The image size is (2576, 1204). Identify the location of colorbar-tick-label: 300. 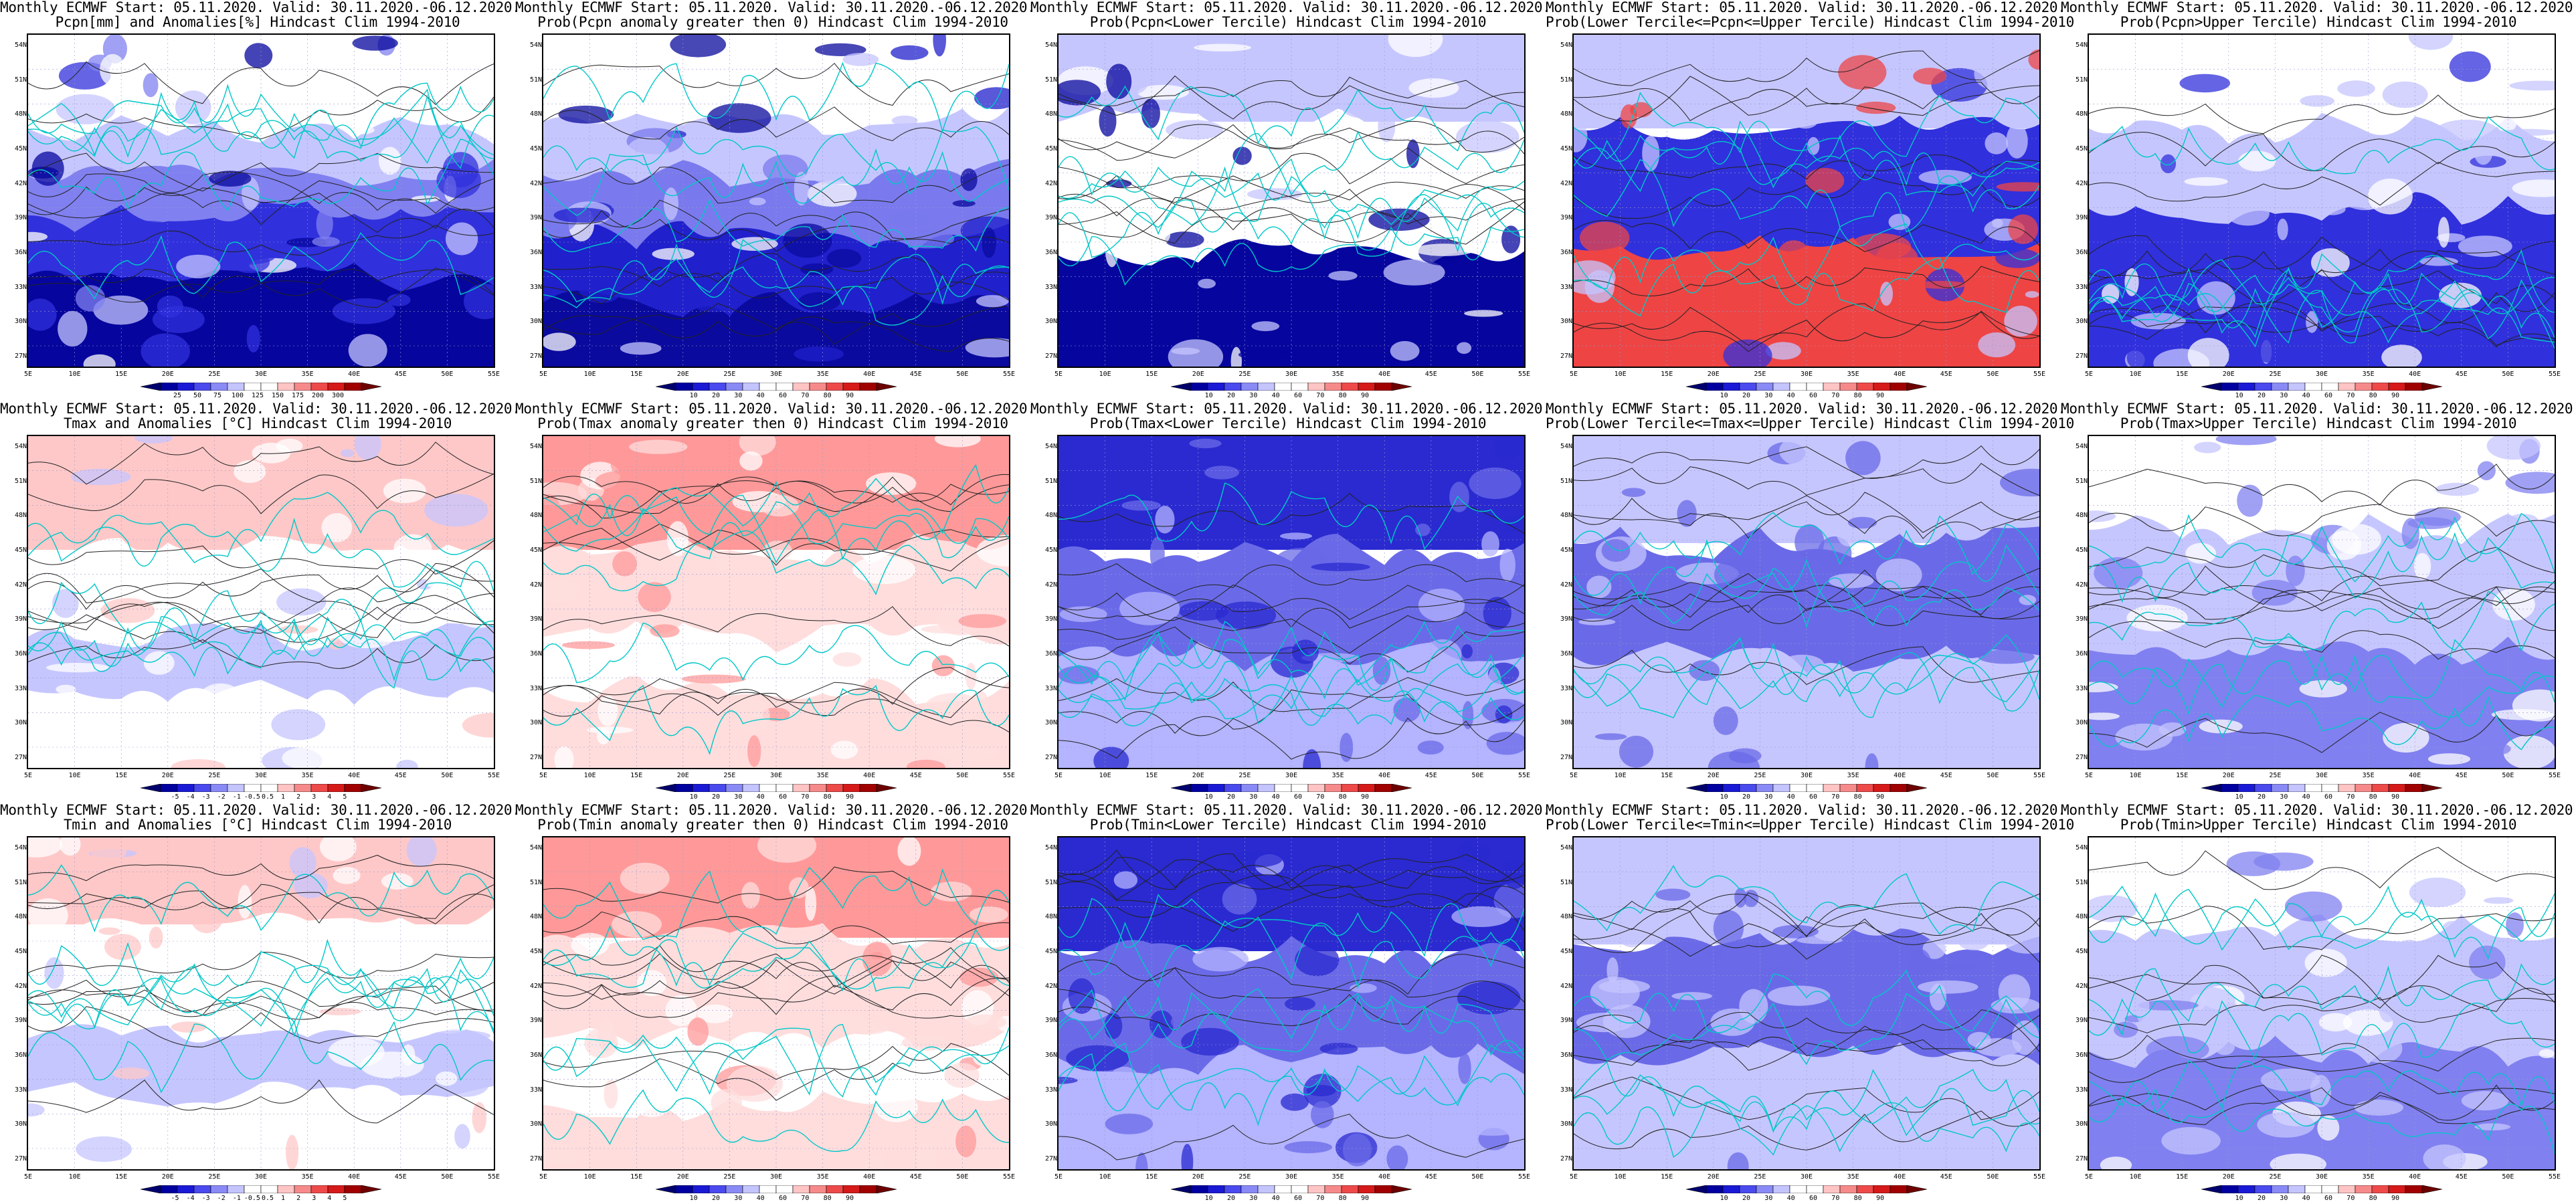
(338, 395).